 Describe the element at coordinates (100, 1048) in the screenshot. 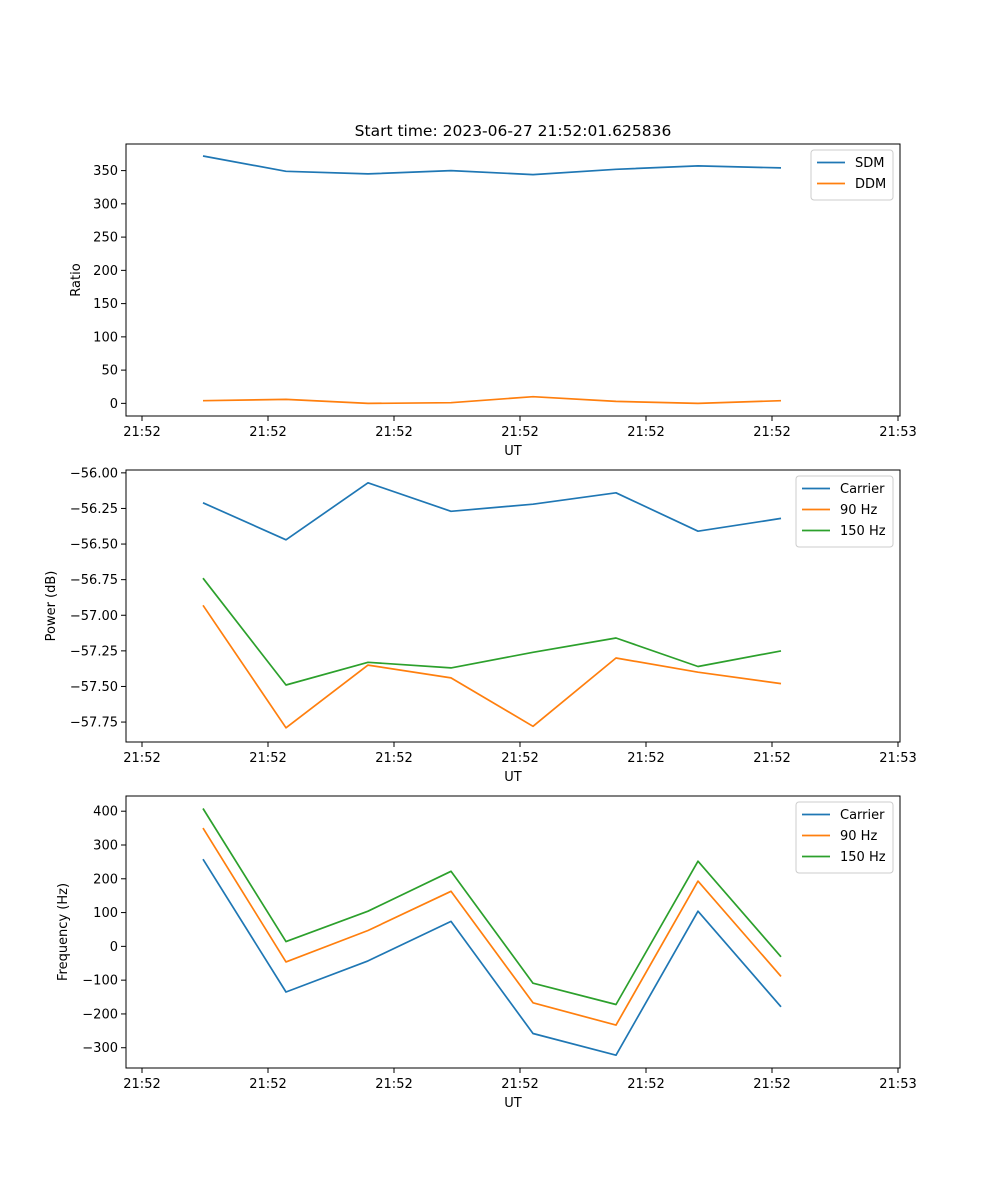

I see `y-tick-label: −300` at that location.